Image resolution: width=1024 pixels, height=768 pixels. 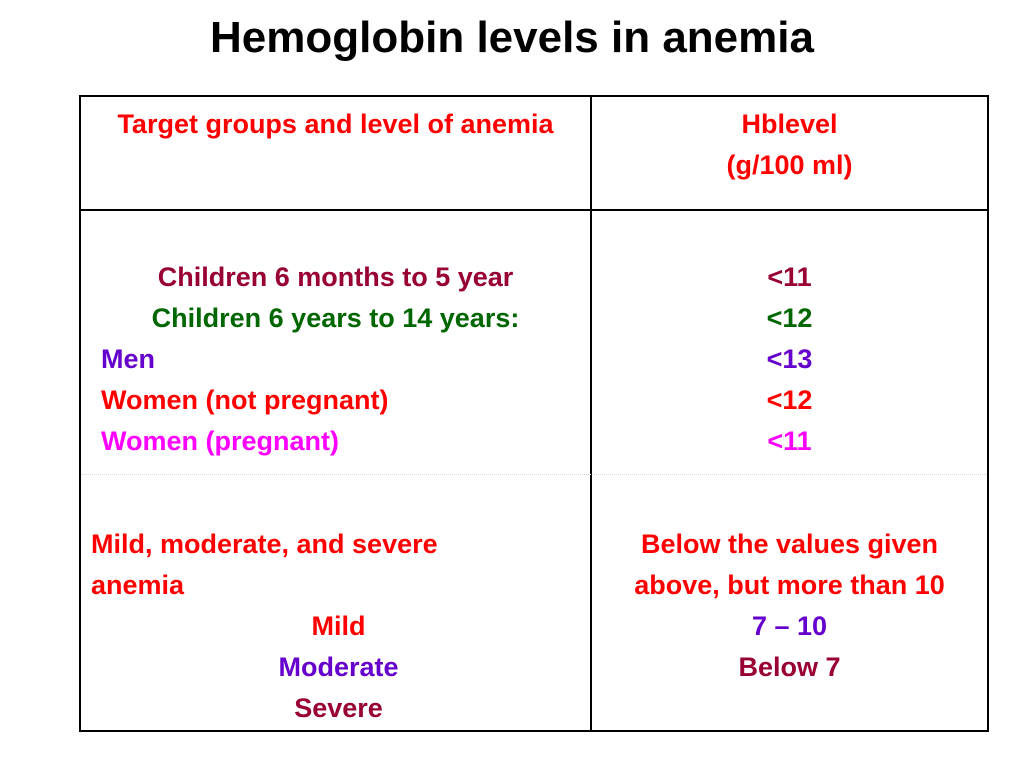 What do you see at coordinates (335, 277) in the screenshot?
I see `group-label-children-6mo-5y: Children 6 months to 5 year` at bounding box center [335, 277].